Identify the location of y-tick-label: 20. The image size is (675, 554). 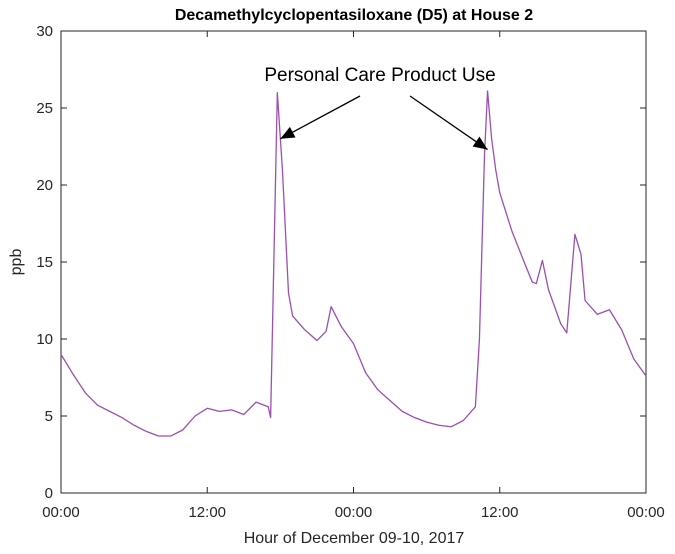
(44, 185).